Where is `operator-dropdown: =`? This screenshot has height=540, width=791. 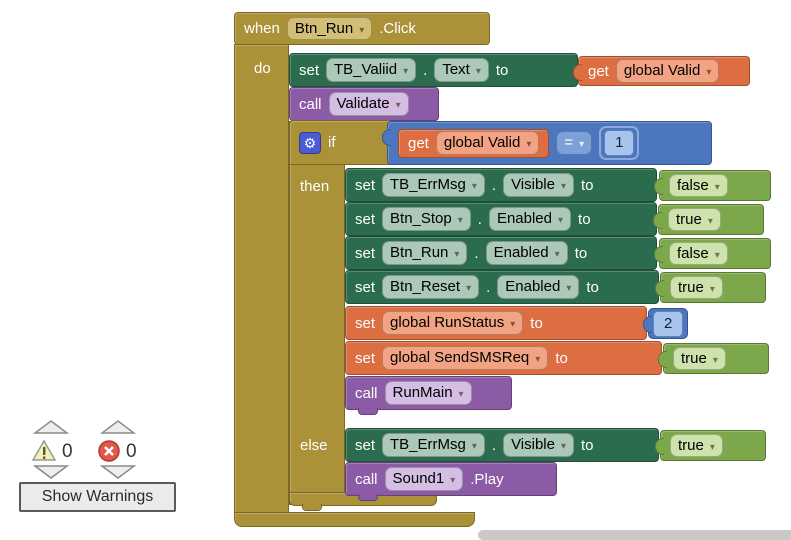 operator-dropdown: = is located at coordinates (574, 143).